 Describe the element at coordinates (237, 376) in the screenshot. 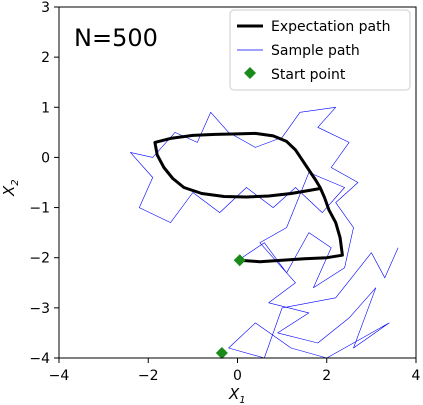

I see `x-tick-label: 0` at that location.